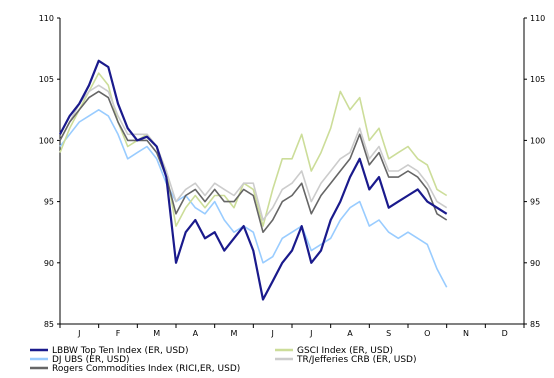 This screenshot has height=378, width=554. What do you see at coordinates (120, 351) in the screenshot?
I see `legend-label: LBBW Top Ten Index (ER, USD)` at bounding box center [120, 351].